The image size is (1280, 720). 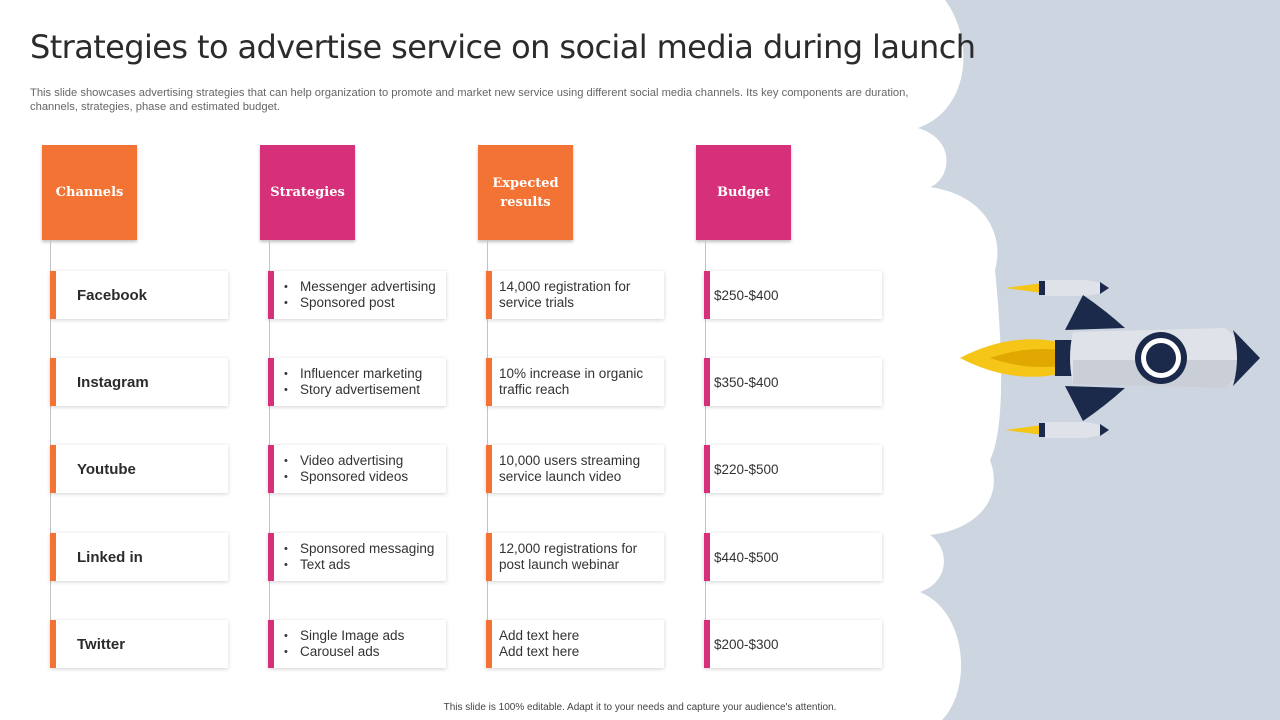 I want to click on channel-name: Facebook, so click(x=112, y=295).